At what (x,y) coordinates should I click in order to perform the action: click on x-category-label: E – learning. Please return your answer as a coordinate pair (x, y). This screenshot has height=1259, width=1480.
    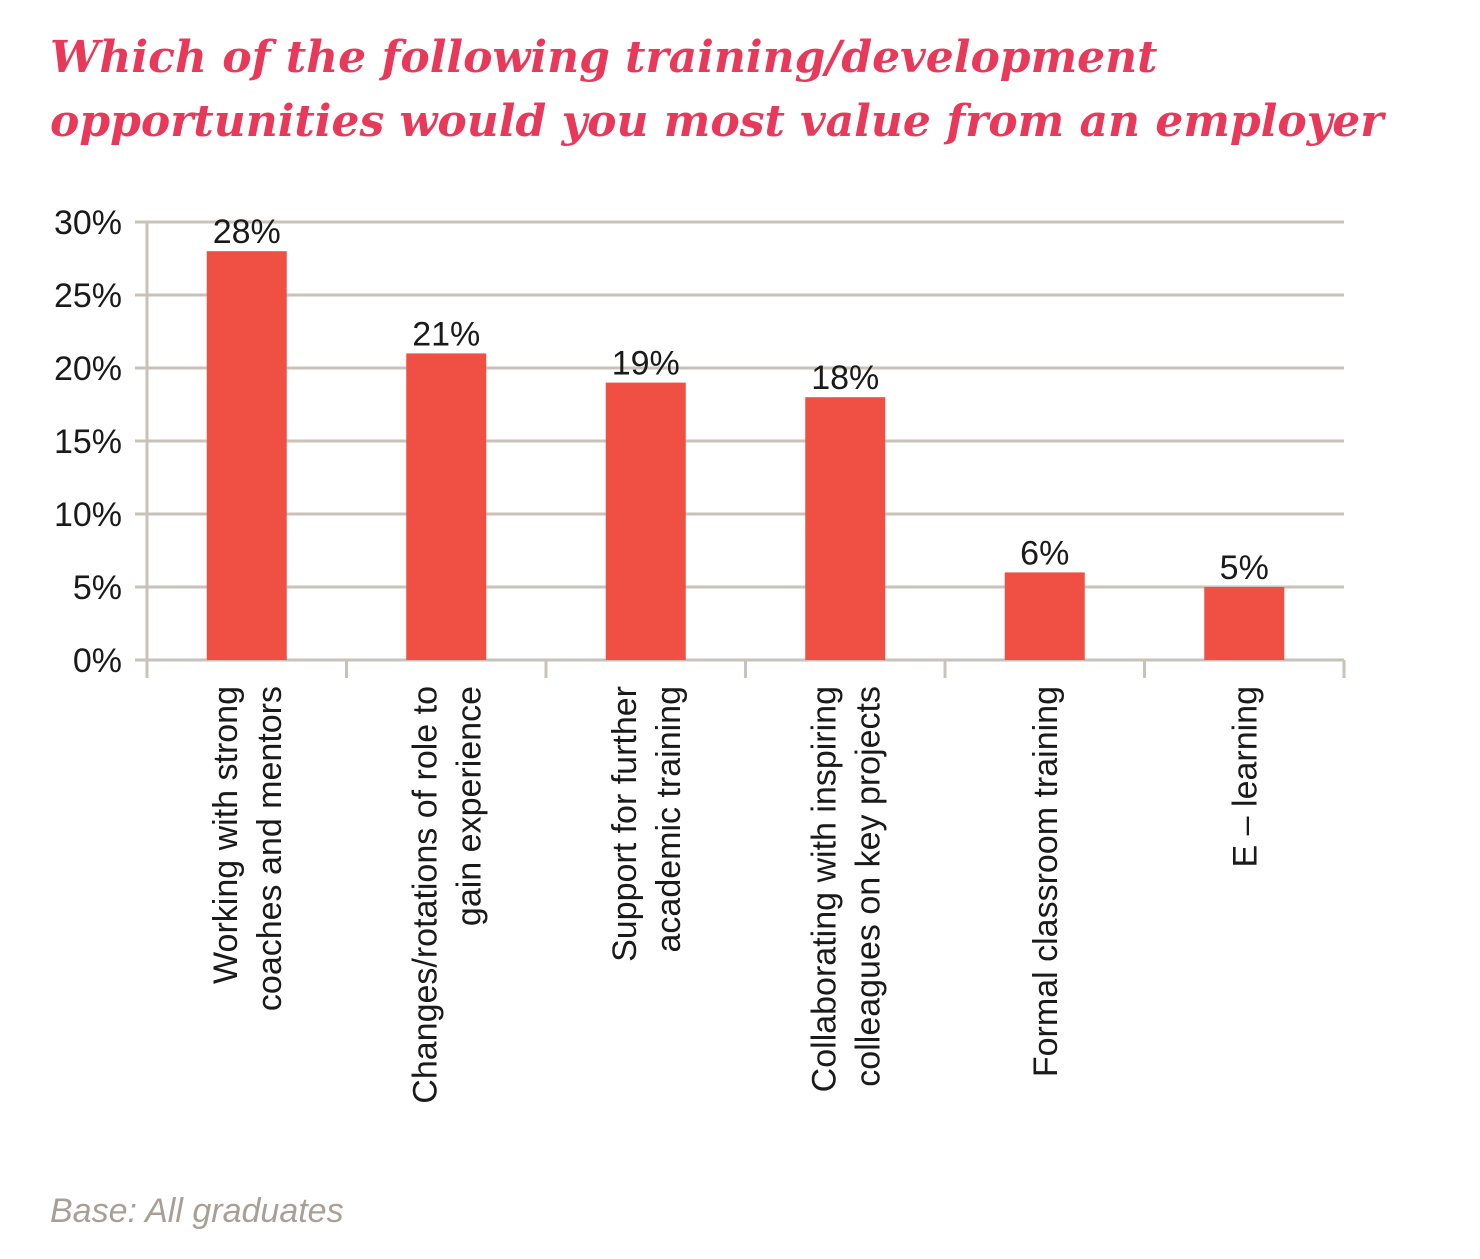
    Looking at the image, I should click on (1245, 776).